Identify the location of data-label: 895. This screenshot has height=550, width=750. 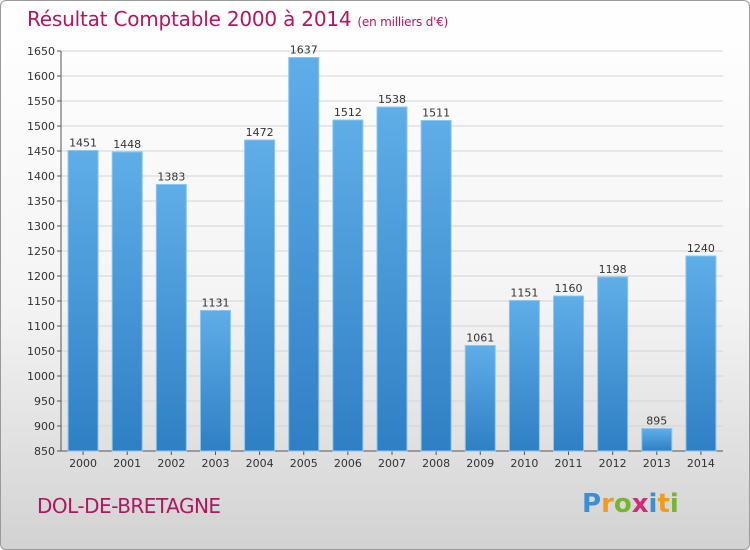
(656, 421).